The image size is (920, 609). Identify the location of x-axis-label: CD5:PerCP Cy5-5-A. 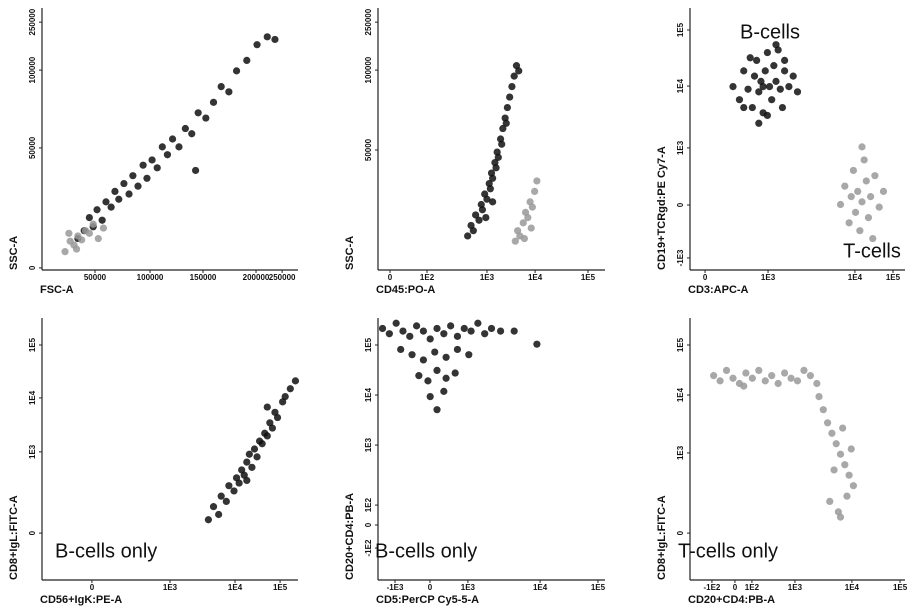
(427, 600).